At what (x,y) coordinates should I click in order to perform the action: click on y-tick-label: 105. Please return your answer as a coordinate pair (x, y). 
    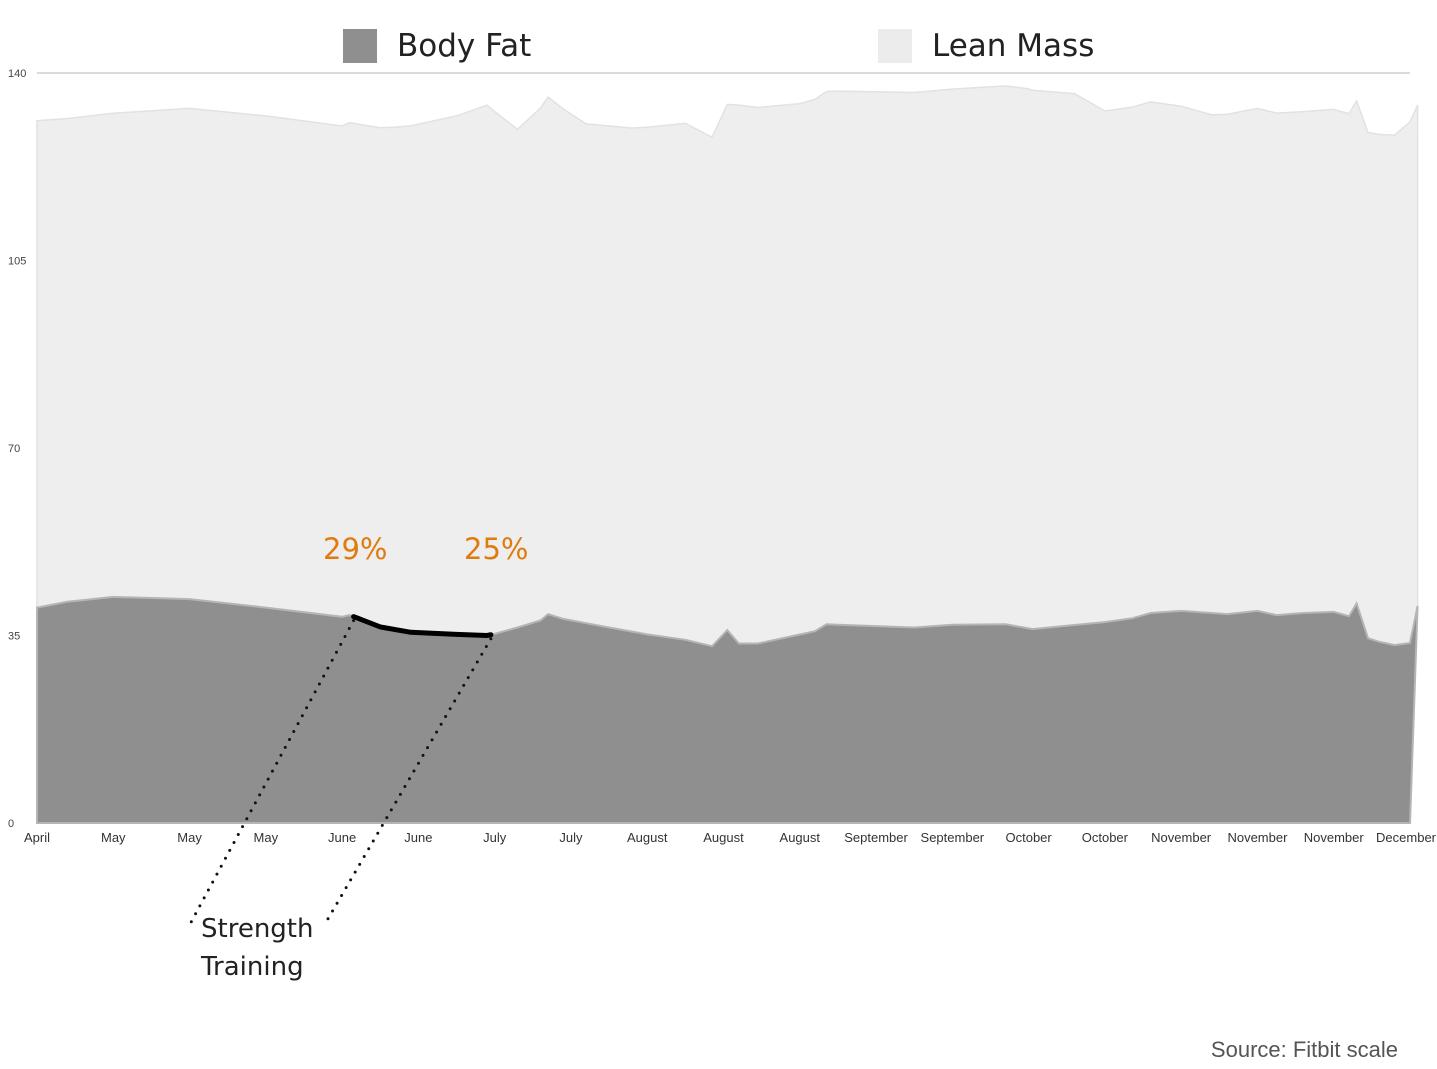
    Looking at the image, I should click on (17, 262).